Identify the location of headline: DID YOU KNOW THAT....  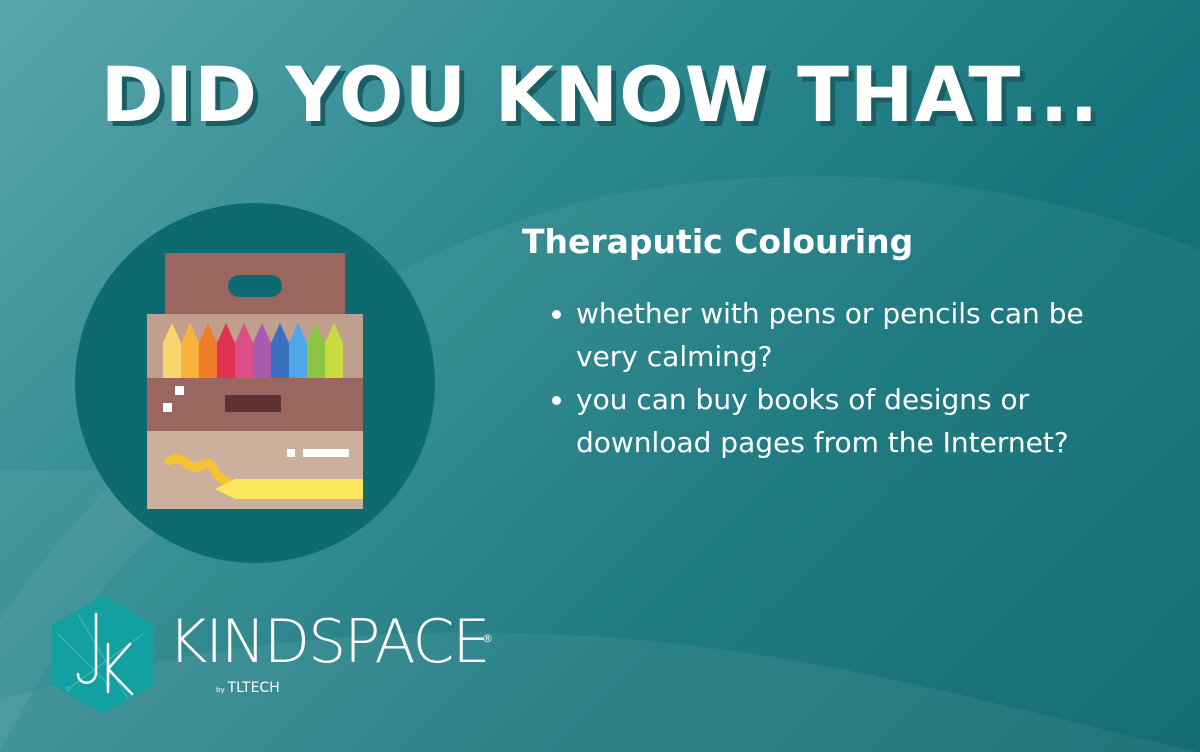
(600, 94).